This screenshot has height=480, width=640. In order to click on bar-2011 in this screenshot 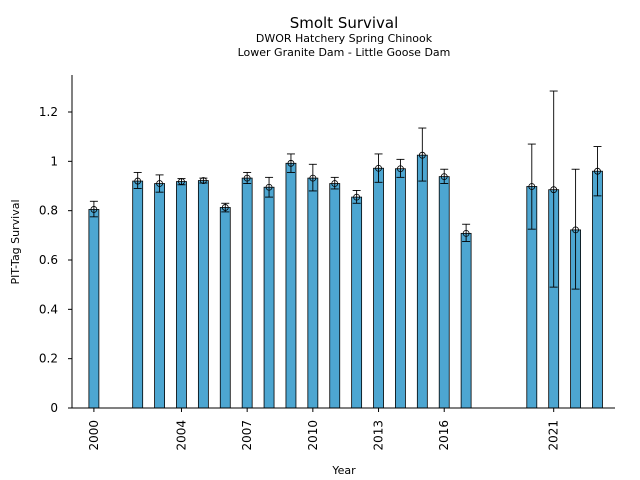, I will do `click(335, 296)`.